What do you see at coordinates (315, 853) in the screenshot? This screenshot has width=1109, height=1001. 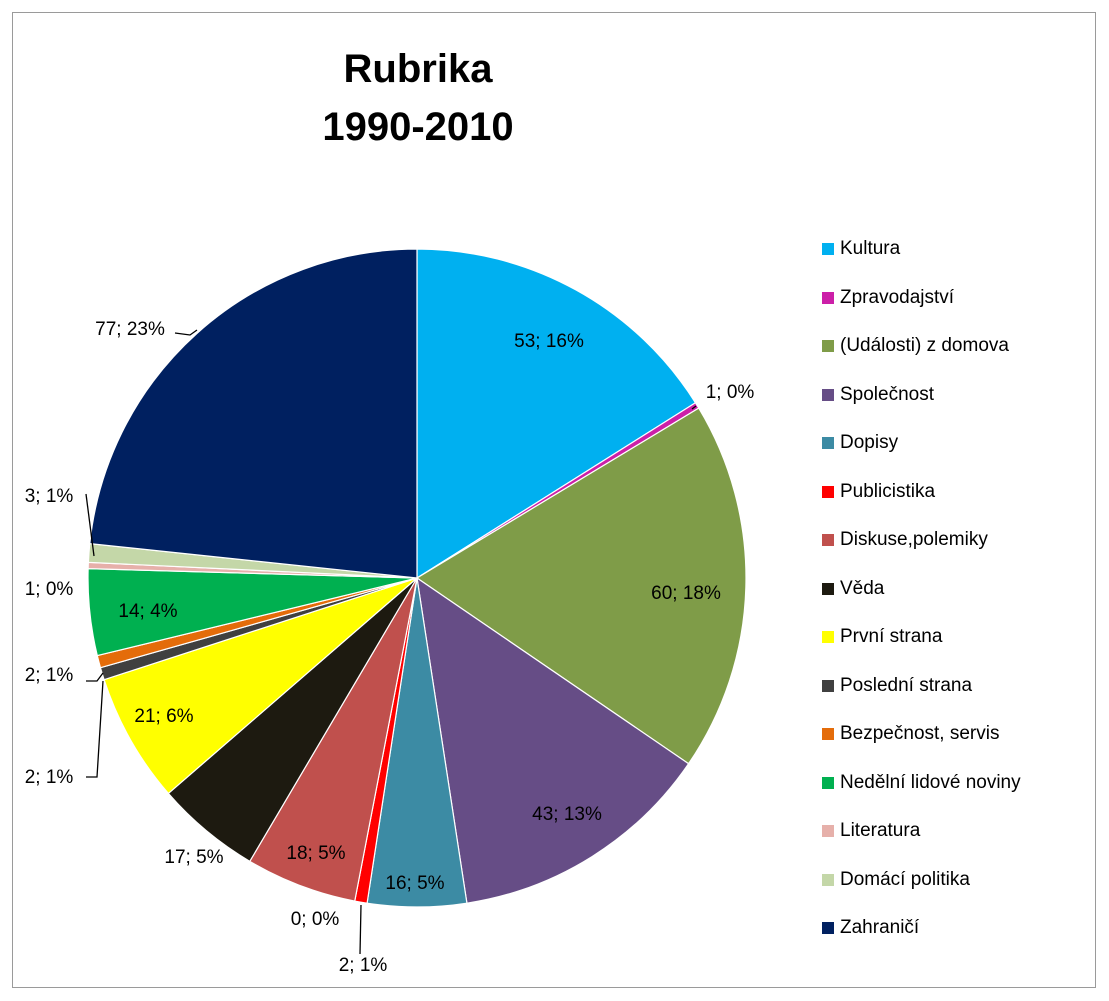 I see `data-label-6: 18; 5%` at bounding box center [315, 853].